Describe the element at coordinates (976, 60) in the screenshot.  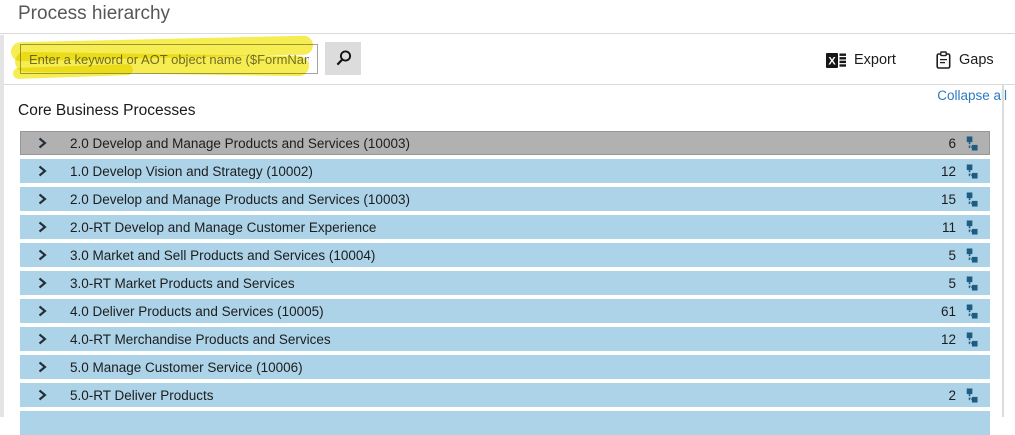
I see `gaps-label: Gaps` at that location.